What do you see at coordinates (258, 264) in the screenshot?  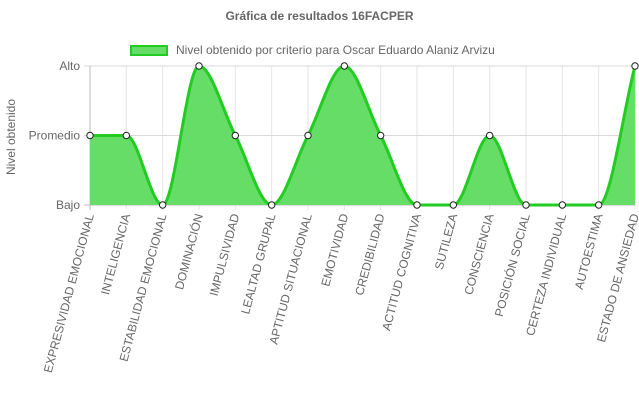 I see `x-tick-label: LEALTAD GRUPAL` at bounding box center [258, 264].